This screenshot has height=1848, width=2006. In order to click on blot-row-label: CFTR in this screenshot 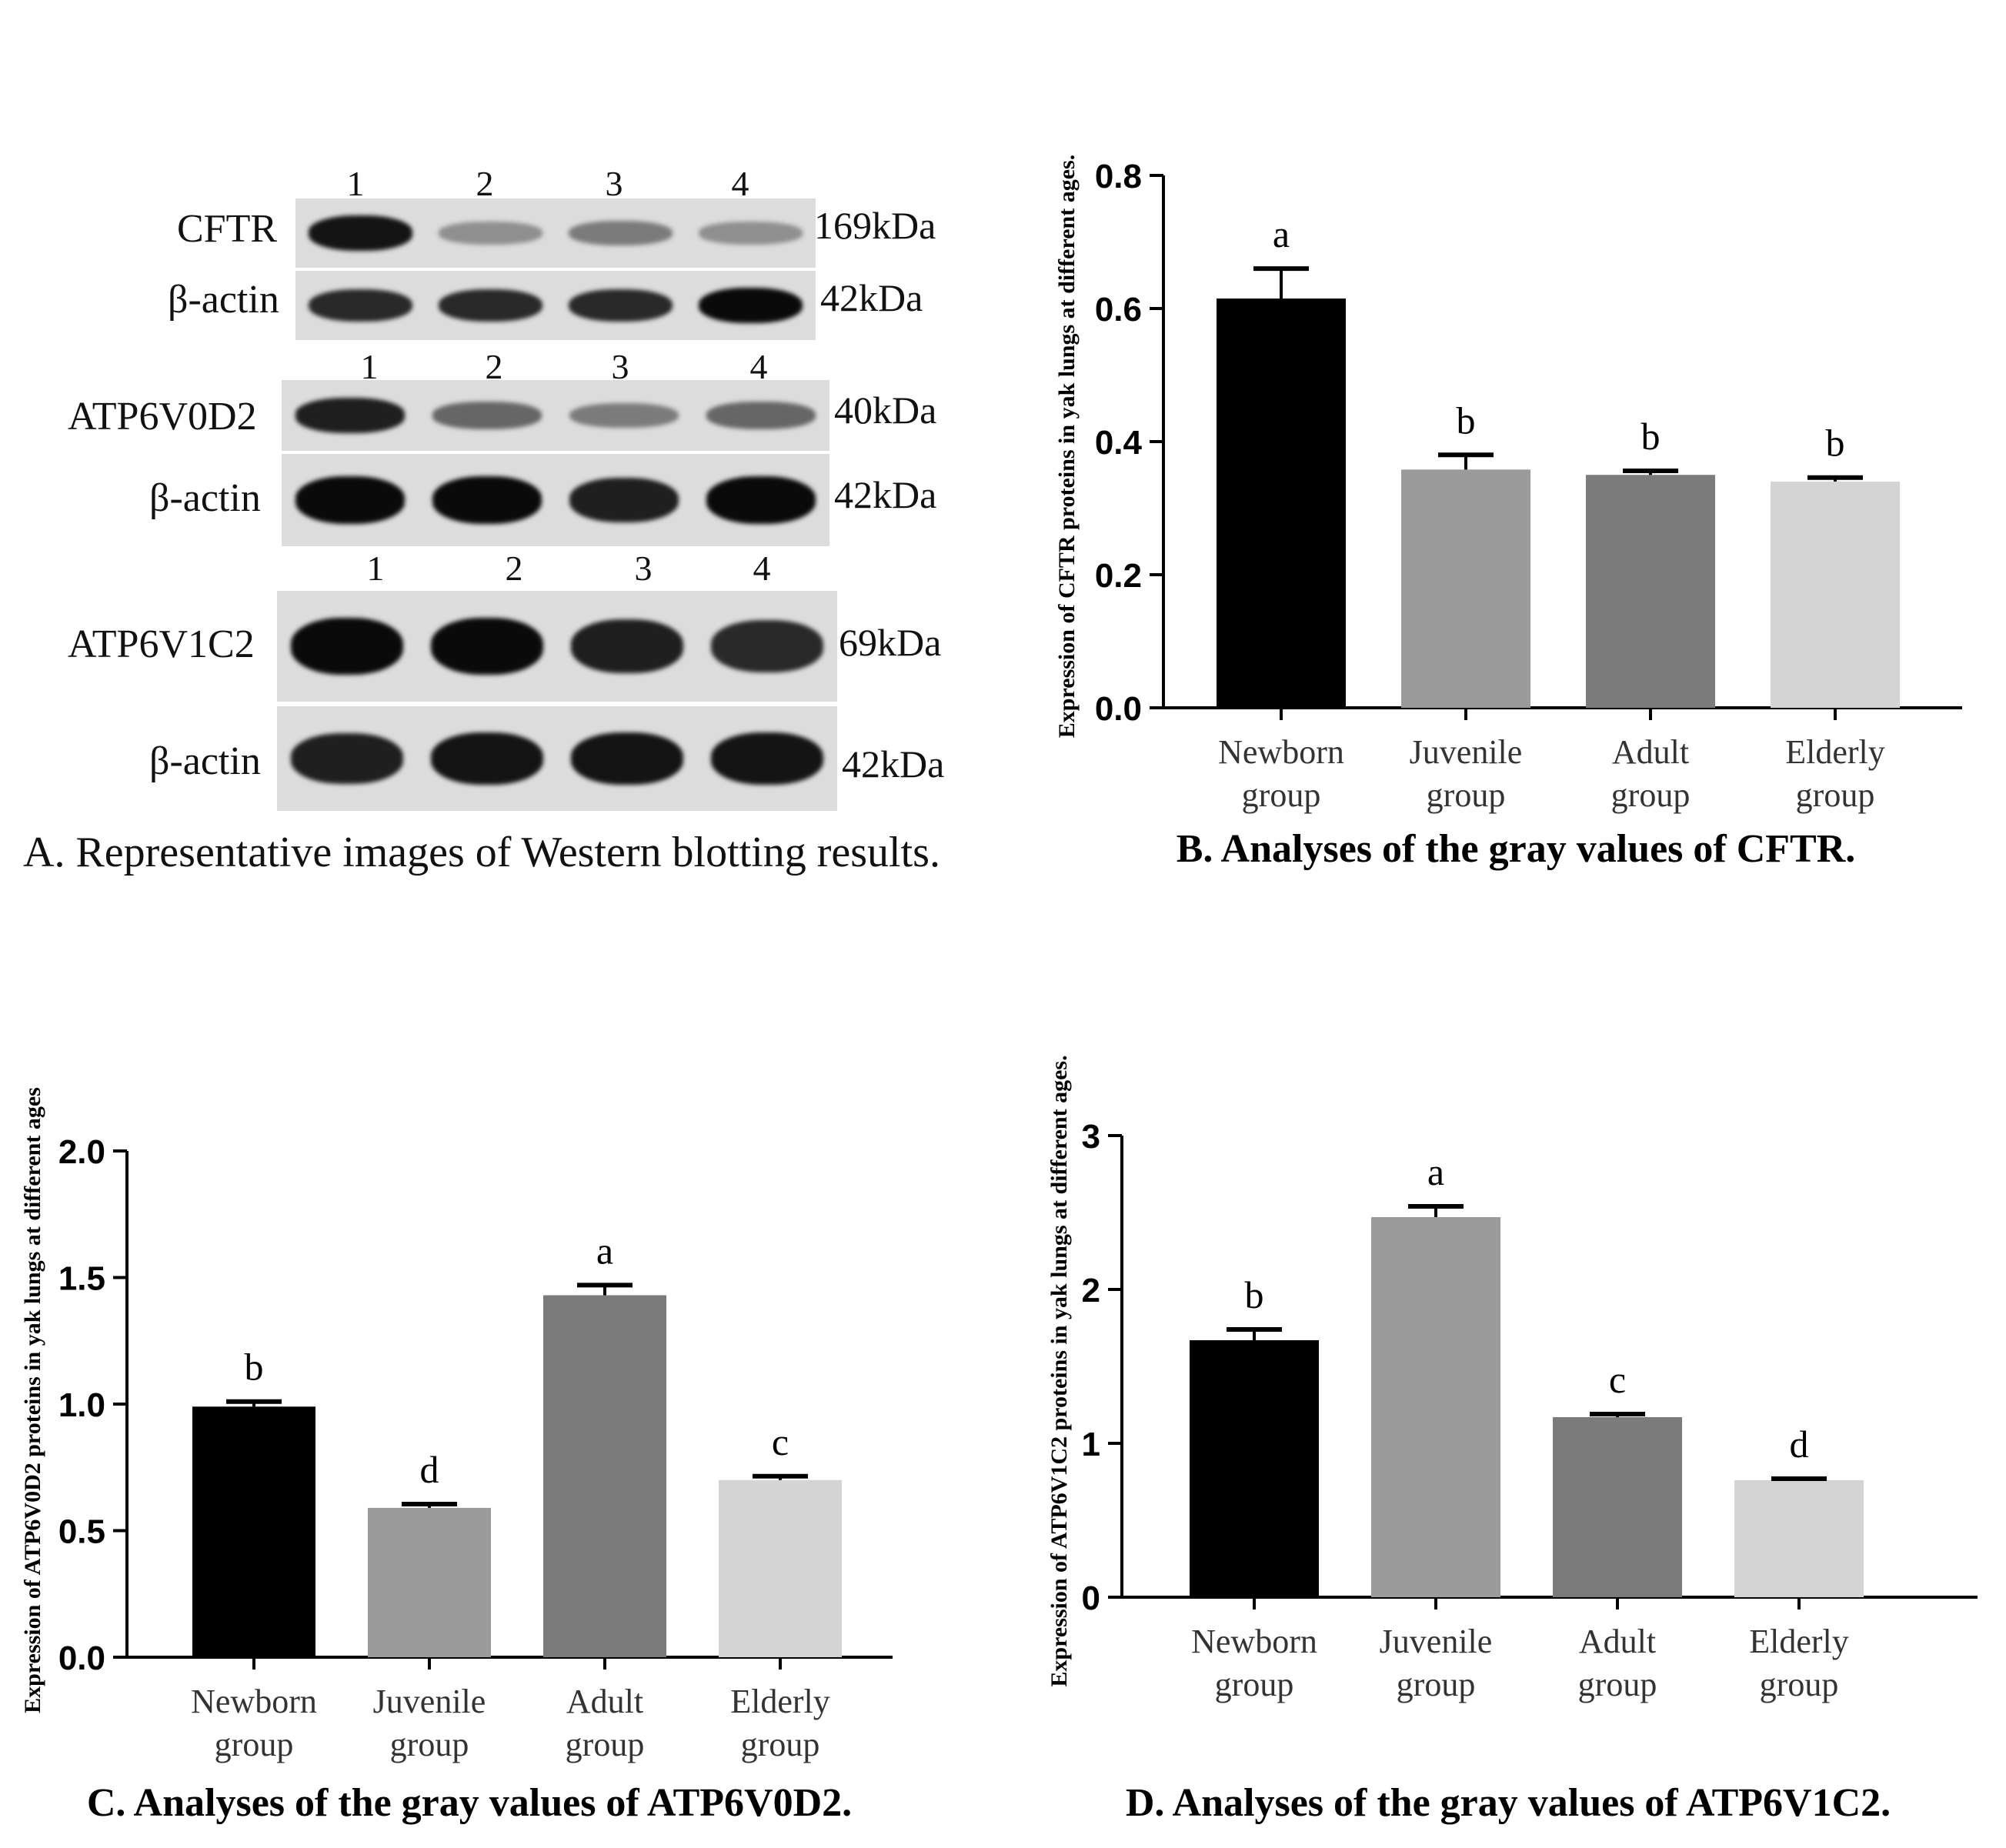, I will do `click(227, 229)`.